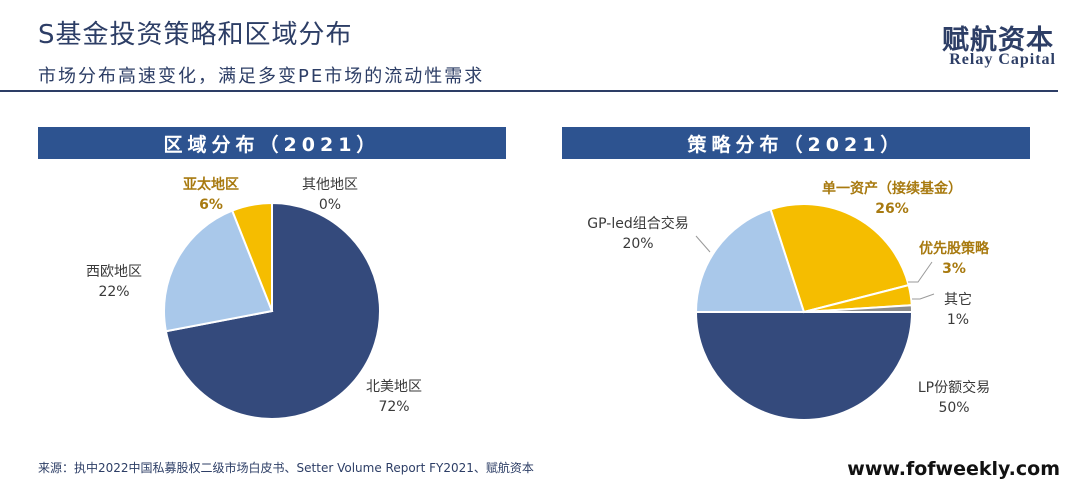 Image resolution: width=1080 pixels, height=483 pixels. What do you see at coordinates (393, 407) in the screenshot?
I see `slice-value-label: 72%` at bounding box center [393, 407].